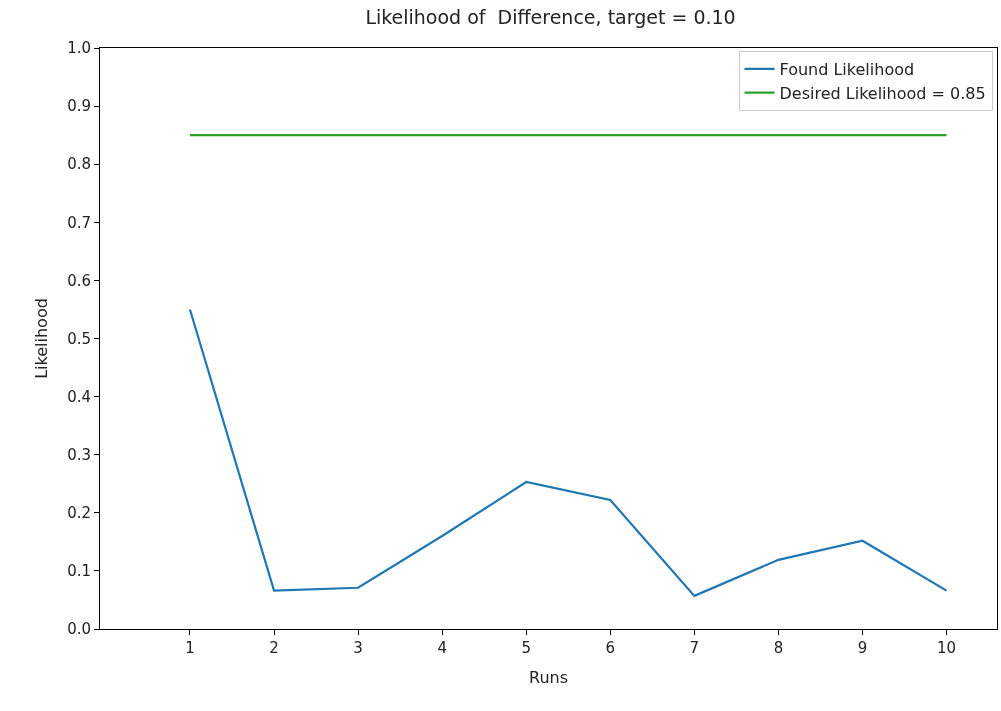 This screenshot has width=1001, height=711. What do you see at coordinates (79, 222) in the screenshot?
I see `y-tick-label: 0.7` at bounding box center [79, 222].